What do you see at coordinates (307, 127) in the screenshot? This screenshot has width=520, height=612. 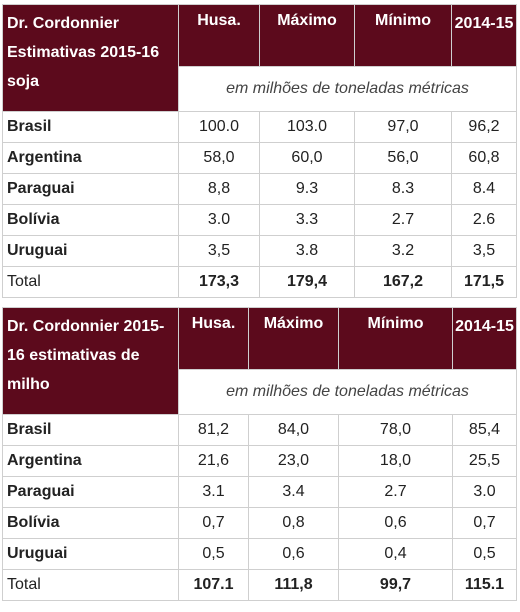 I see `cell-maximo: 103.0` at bounding box center [307, 127].